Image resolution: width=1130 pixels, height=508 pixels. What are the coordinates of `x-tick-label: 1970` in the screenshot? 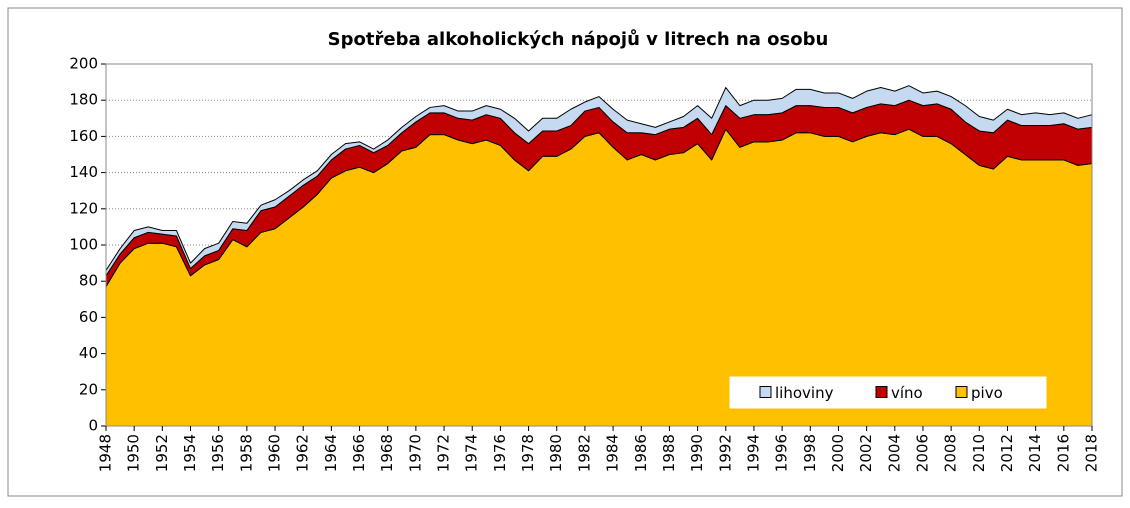 It's located at (415, 453).